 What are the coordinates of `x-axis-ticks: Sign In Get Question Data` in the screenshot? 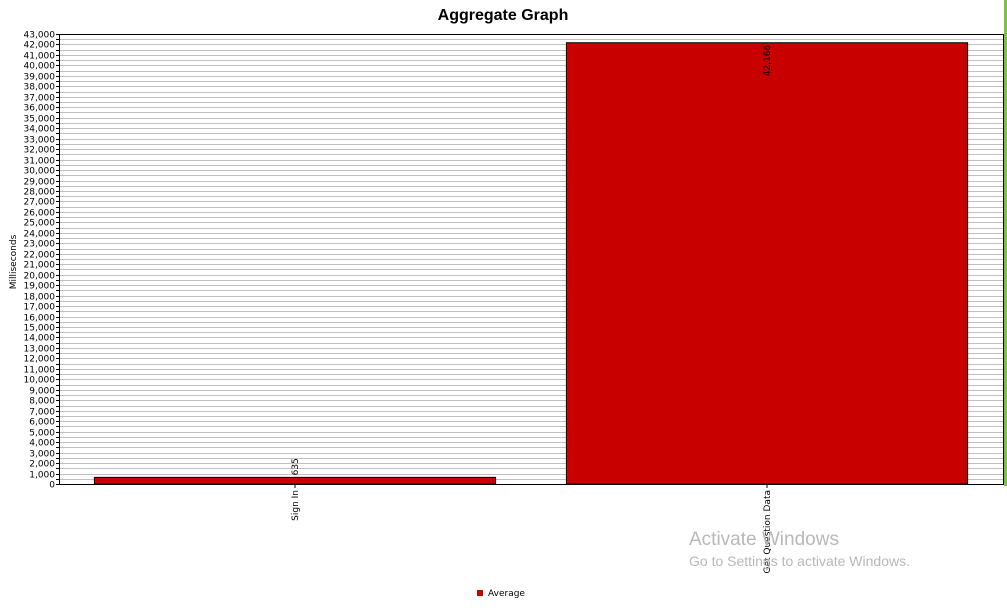 It's located at (532, 529).